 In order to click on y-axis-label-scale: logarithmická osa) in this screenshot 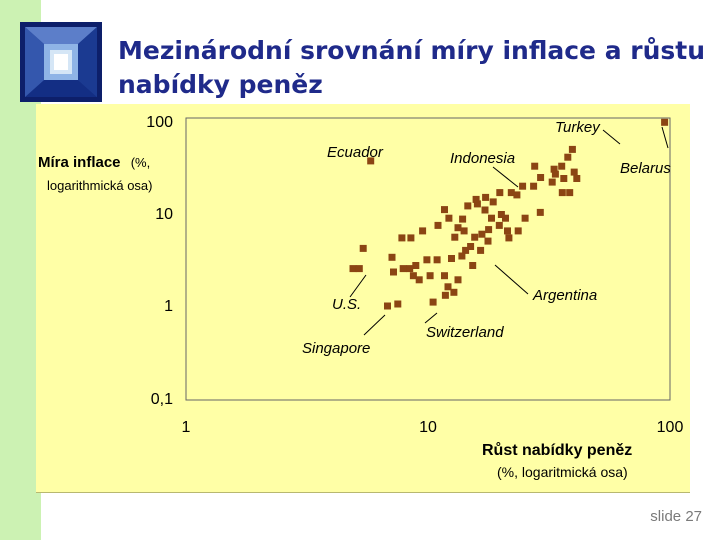, I will do `click(100, 185)`.